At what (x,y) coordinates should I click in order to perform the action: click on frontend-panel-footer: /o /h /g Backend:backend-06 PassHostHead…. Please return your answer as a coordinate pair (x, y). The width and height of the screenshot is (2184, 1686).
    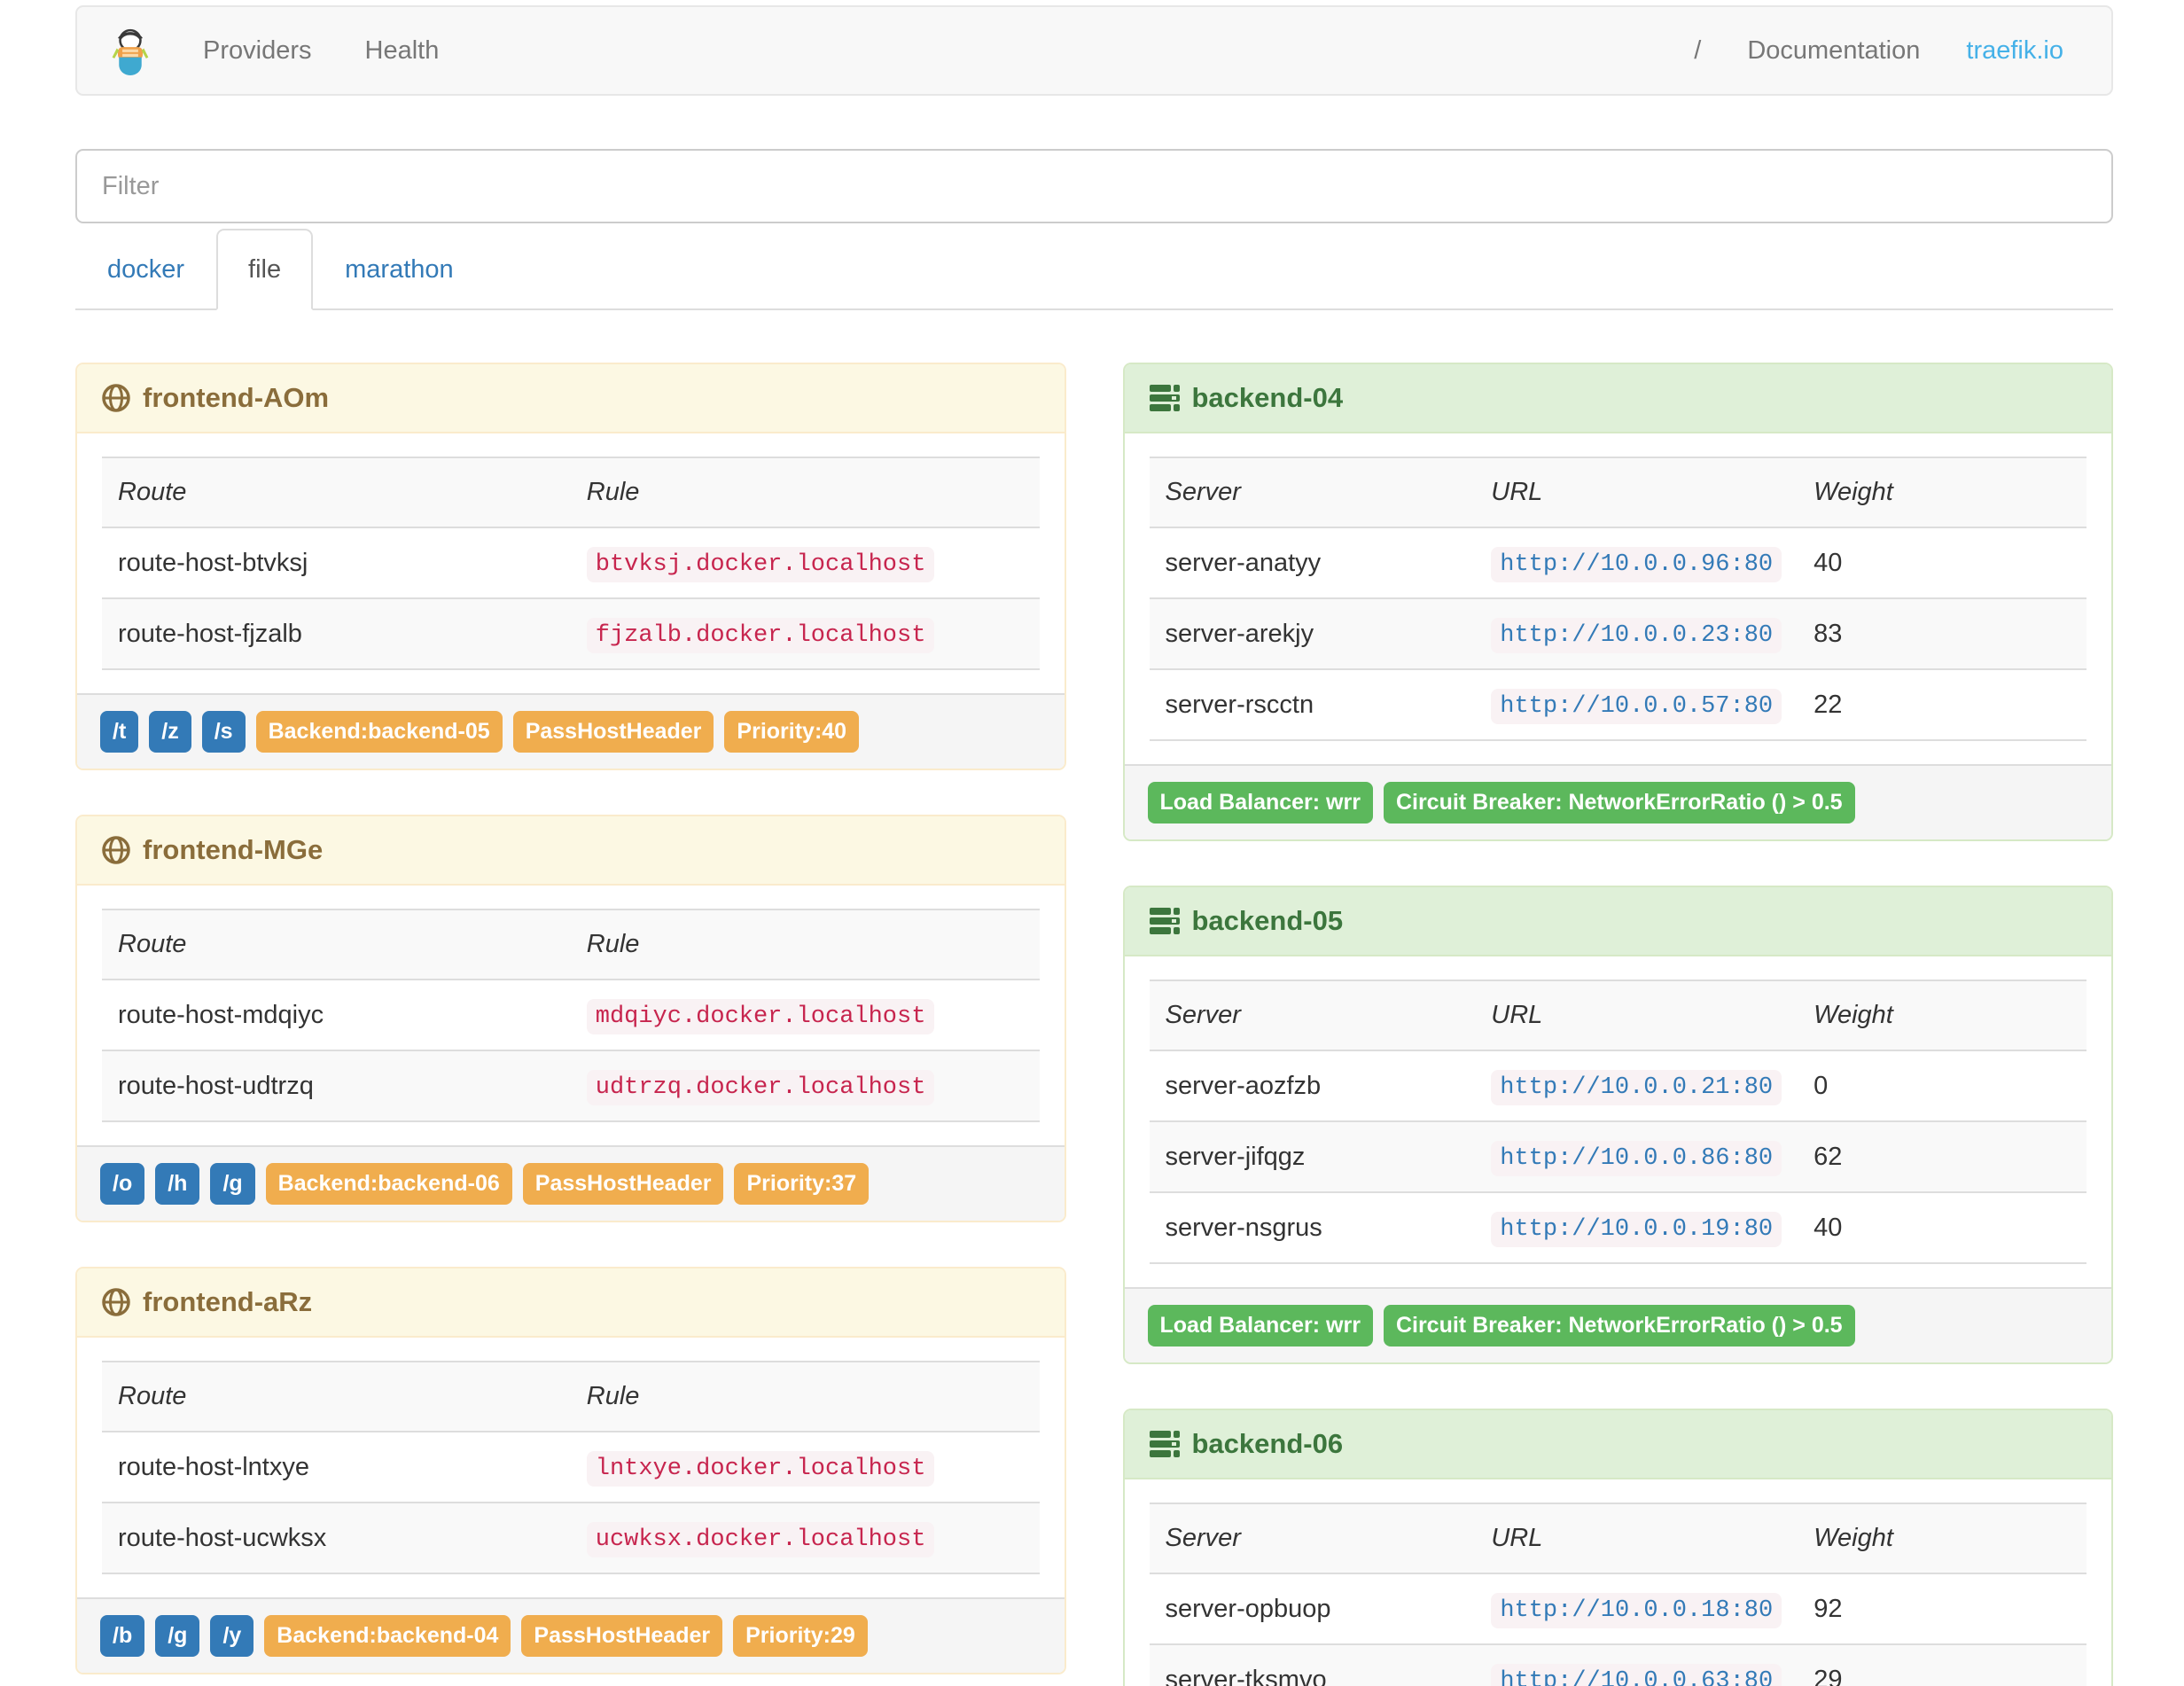
    Looking at the image, I should click on (571, 1183).